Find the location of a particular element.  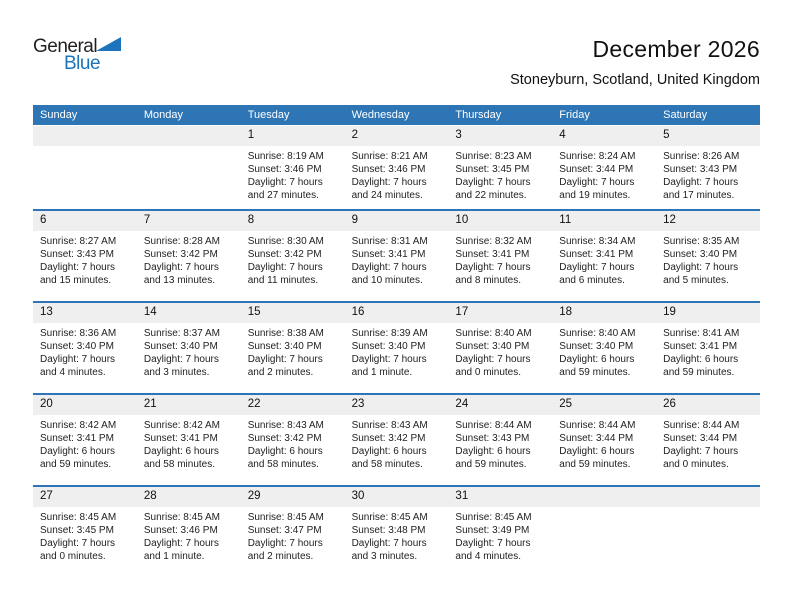

day-number: 12 is located at coordinates (669, 220).